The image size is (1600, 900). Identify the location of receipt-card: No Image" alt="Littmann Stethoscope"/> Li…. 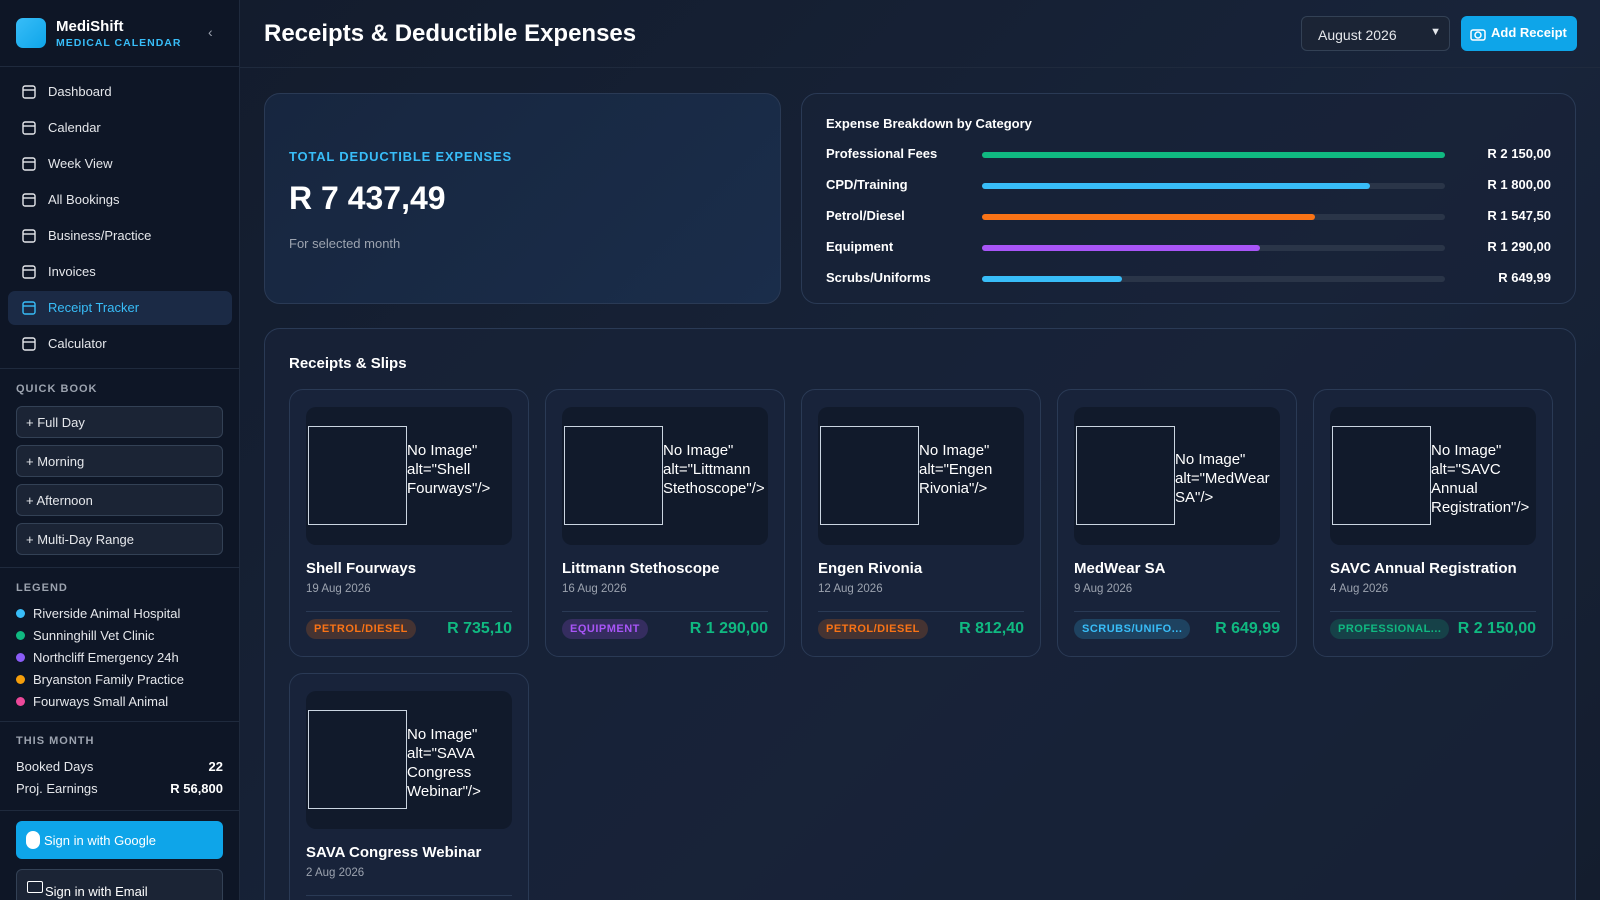
(665, 523).